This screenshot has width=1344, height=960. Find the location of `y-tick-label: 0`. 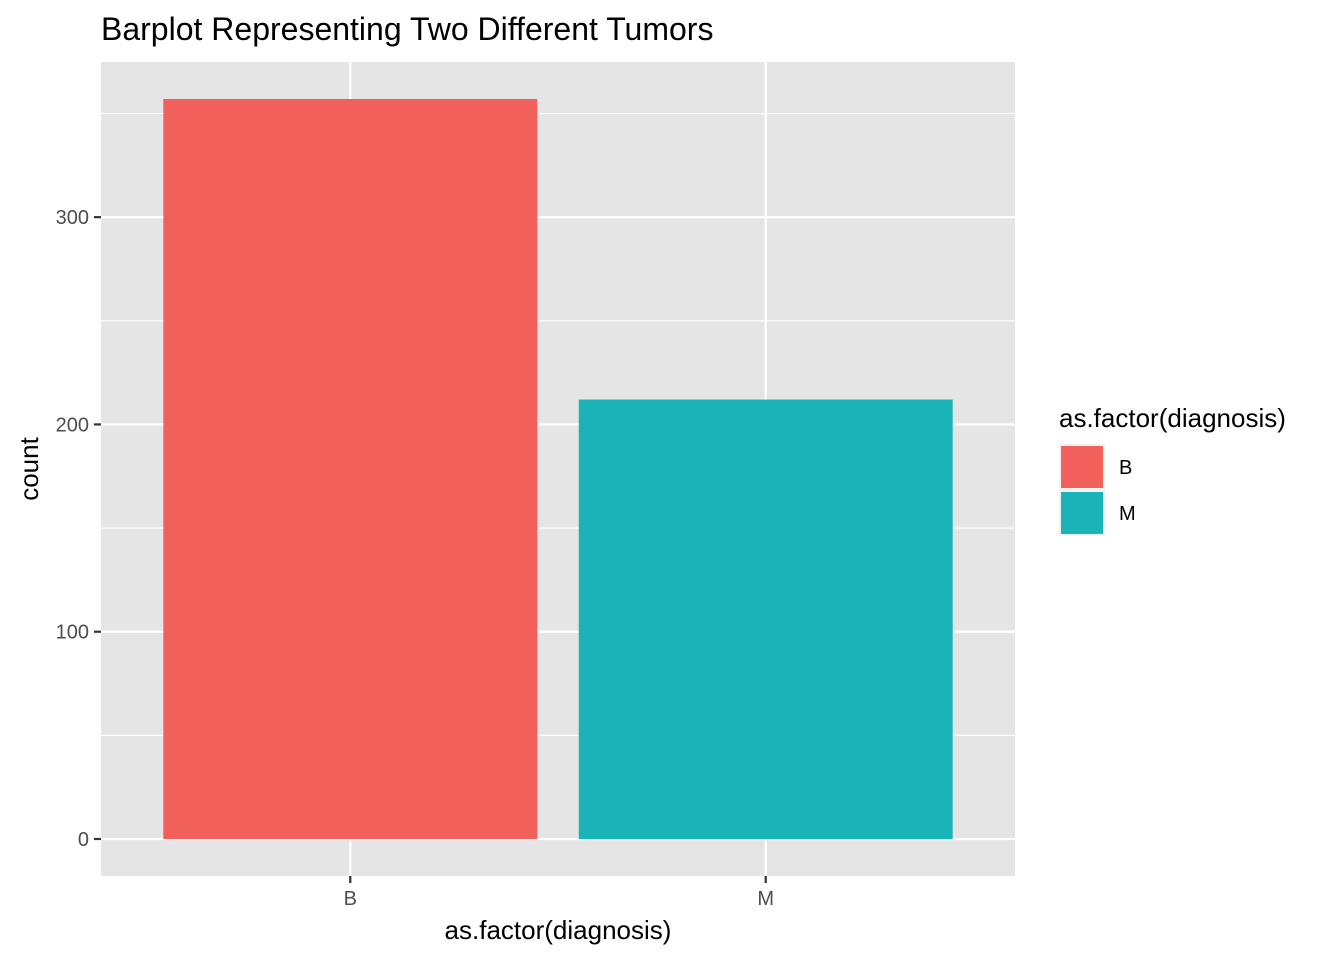

y-tick-label: 0 is located at coordinates (83, 840).